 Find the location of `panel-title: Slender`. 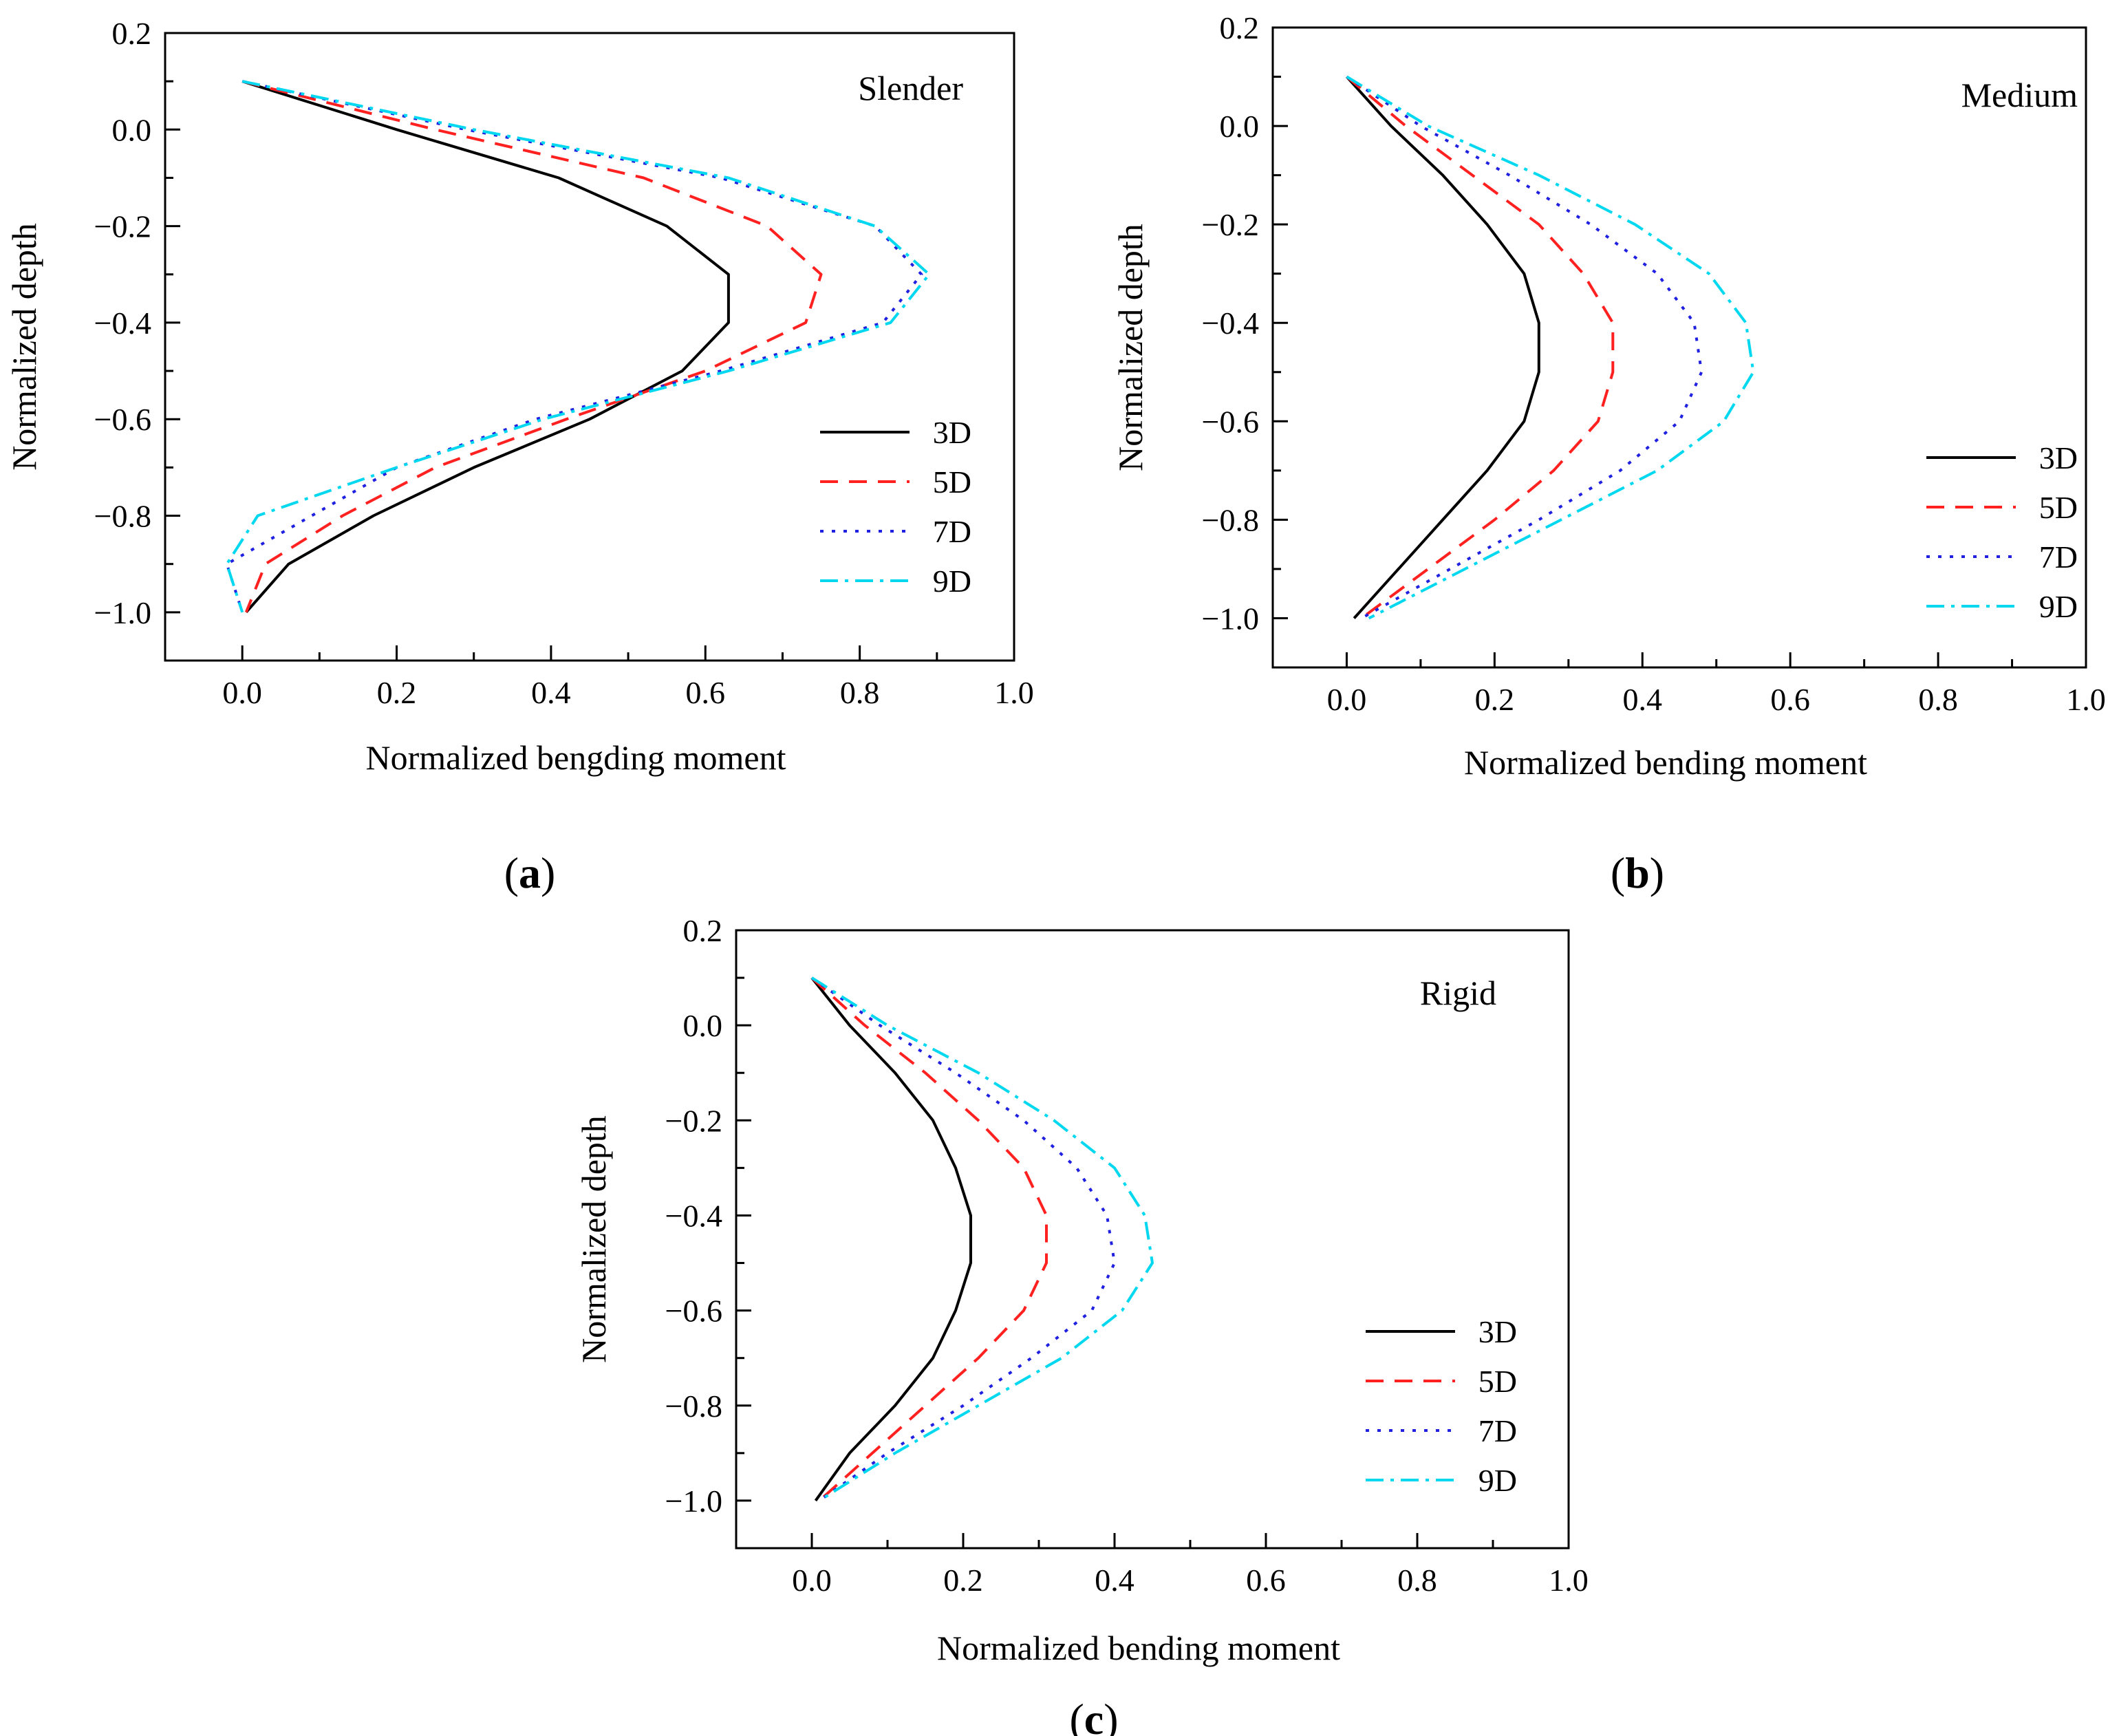

panel-title: Slender is located at coordinates (910, 88).